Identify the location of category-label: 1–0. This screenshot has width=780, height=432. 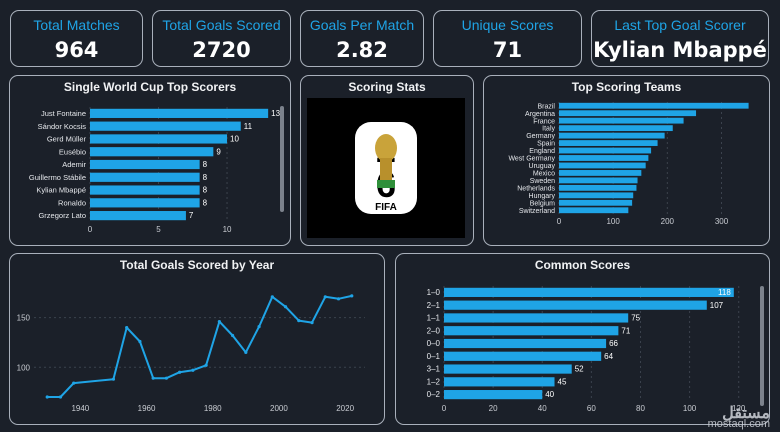
(434, 292).